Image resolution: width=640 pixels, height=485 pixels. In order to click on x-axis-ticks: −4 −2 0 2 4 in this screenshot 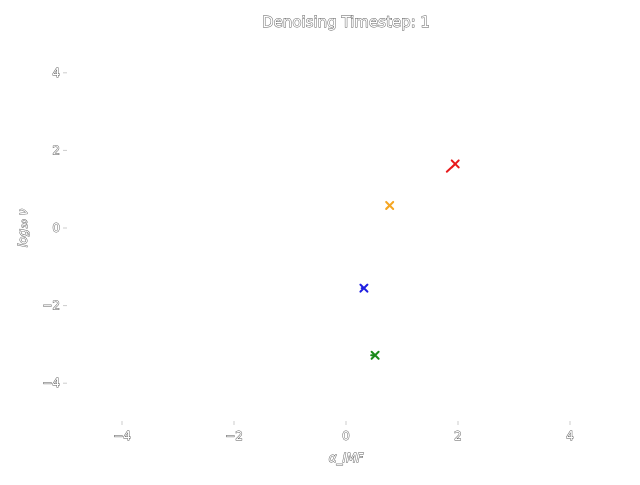, I will do `click(343, 432)`.